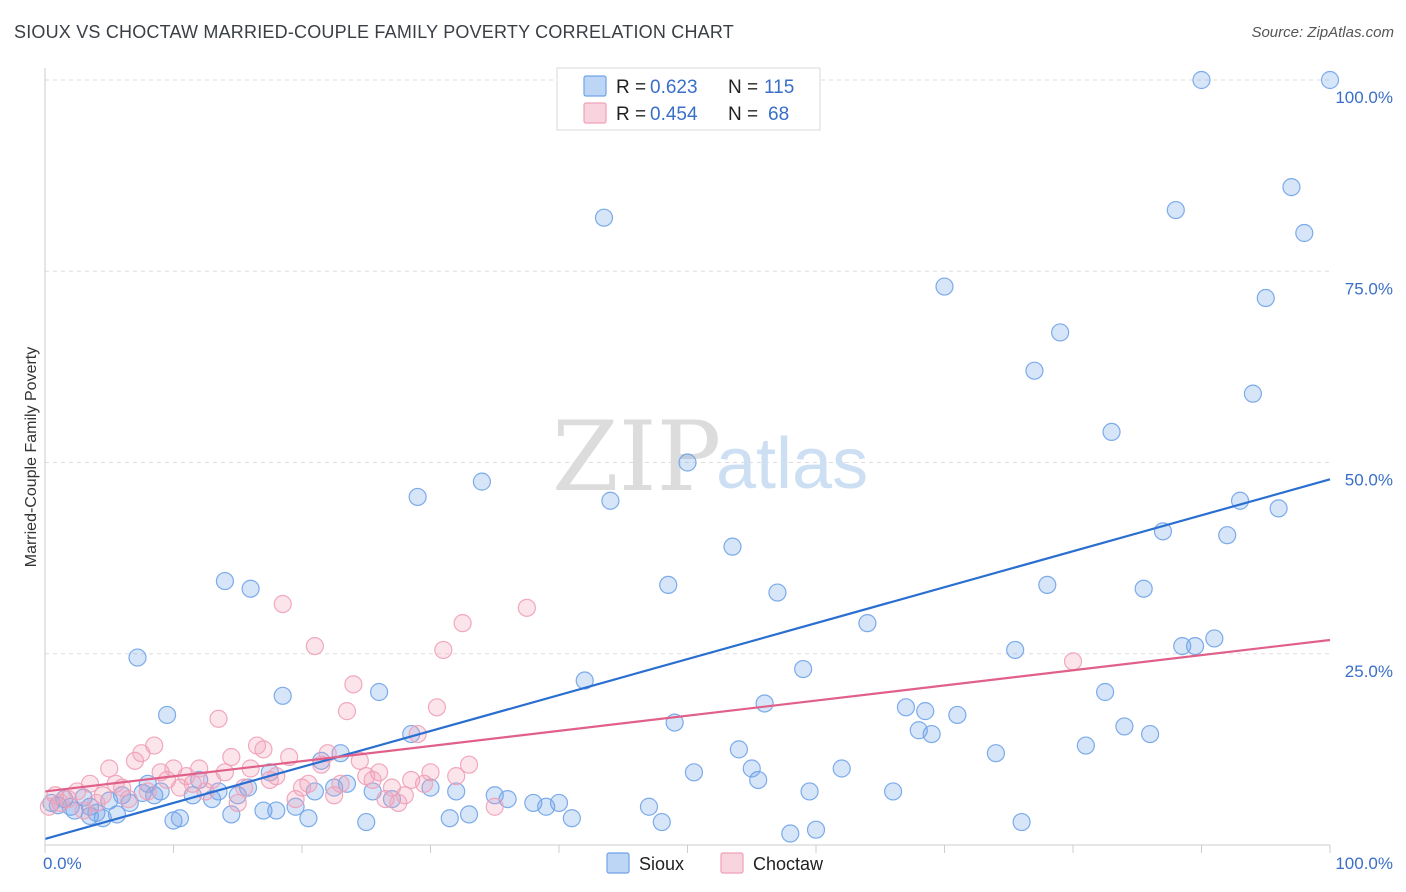  I want to click on source-label: Source: ZipAtlas.com, so click(1322, 32).